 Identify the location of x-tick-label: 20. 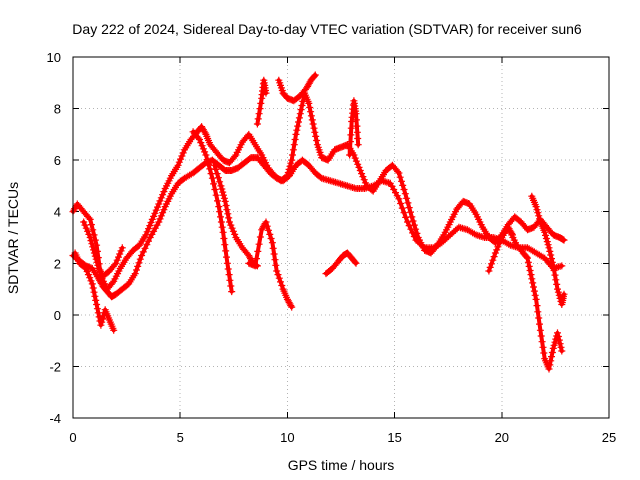
(502, 437).